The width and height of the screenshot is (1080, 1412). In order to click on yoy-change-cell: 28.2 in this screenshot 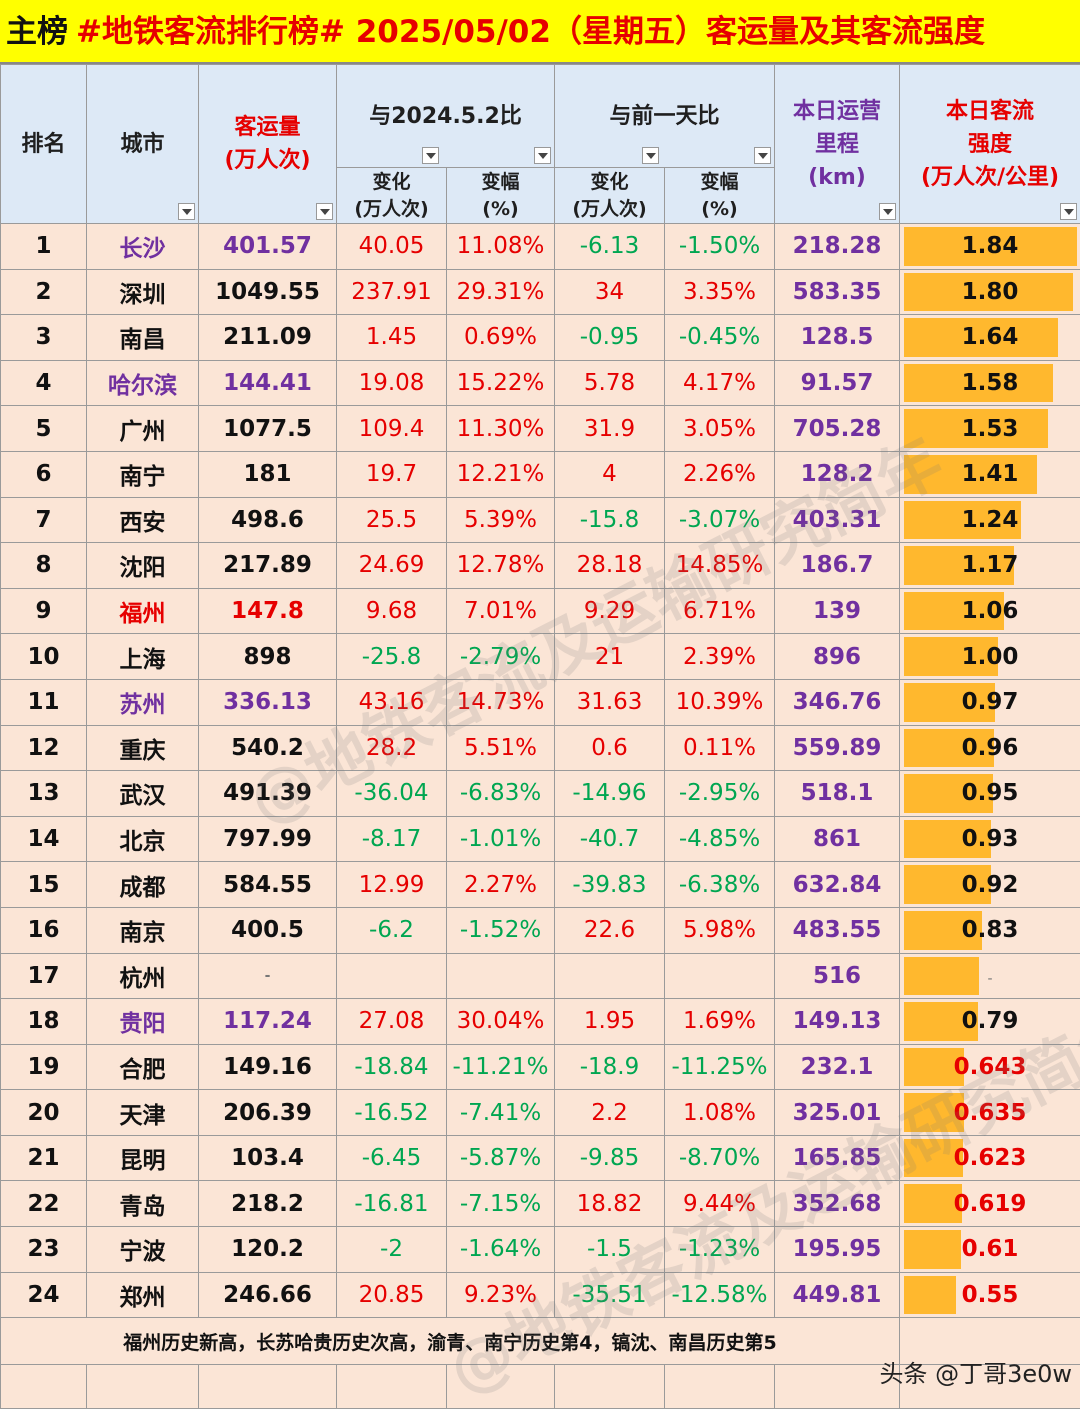, I will do `click(392, 748)`.